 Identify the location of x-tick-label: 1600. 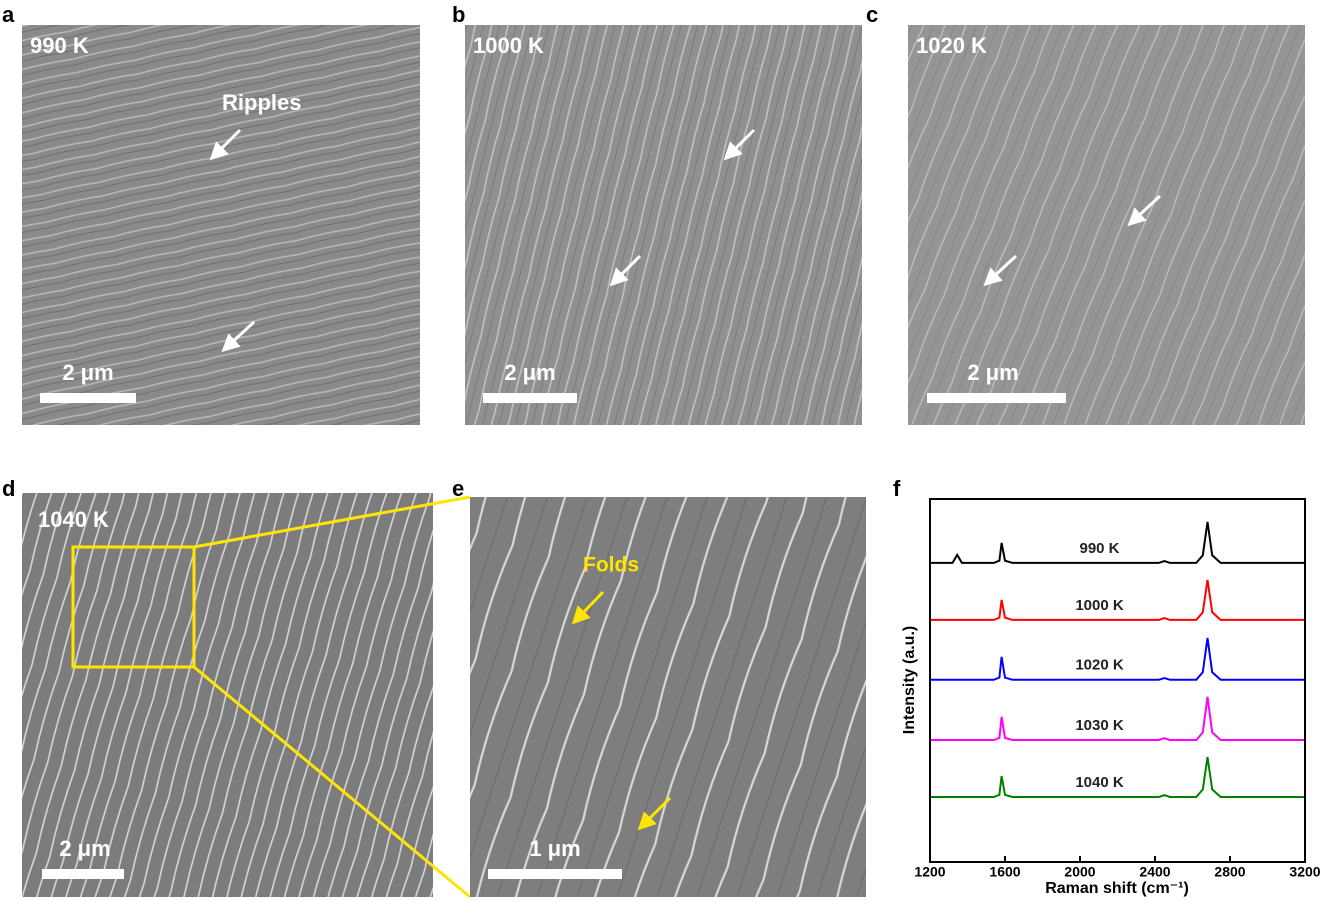
(1004, 872).